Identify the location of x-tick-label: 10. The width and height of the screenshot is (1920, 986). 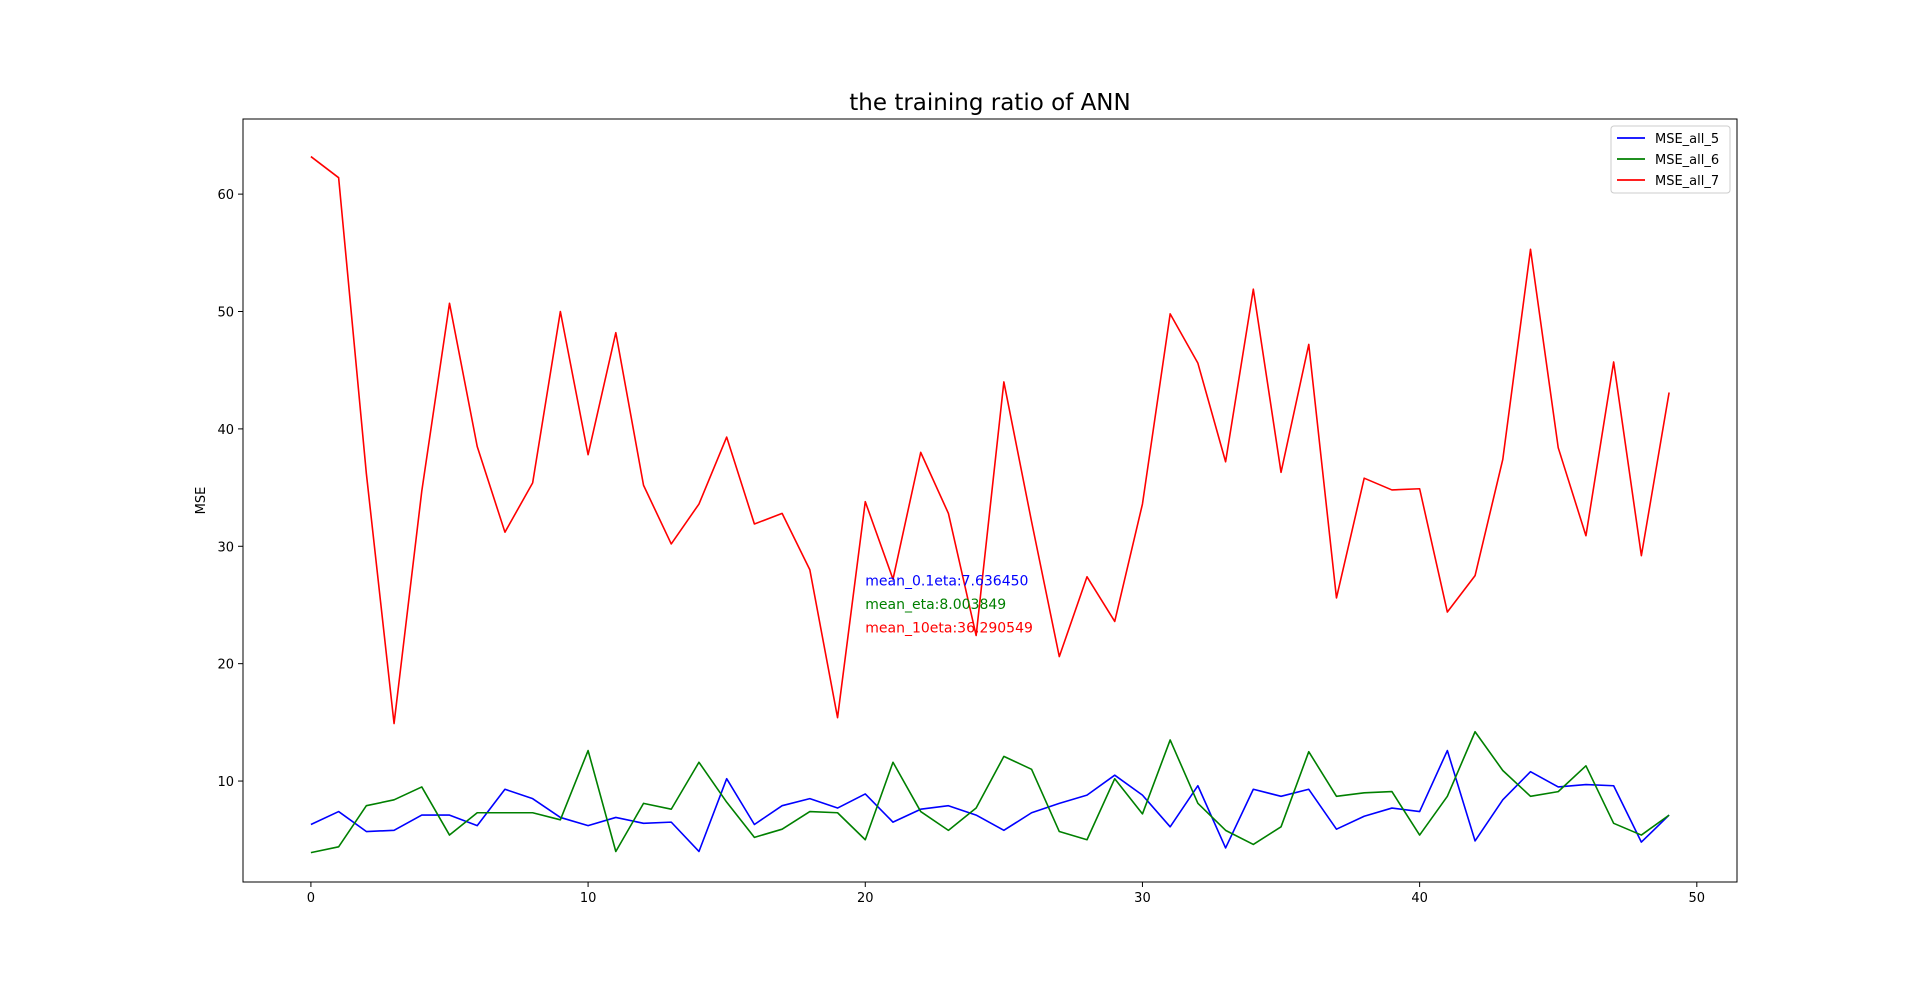
(588, 898).